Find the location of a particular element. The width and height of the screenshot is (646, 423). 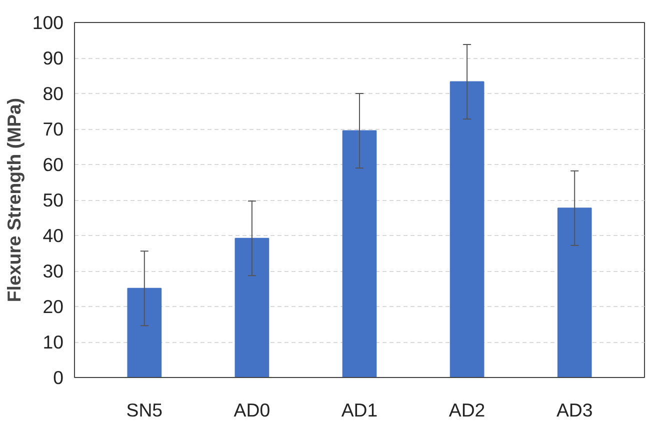

y-tick-label: 40 is located at coordinates (53, 235).